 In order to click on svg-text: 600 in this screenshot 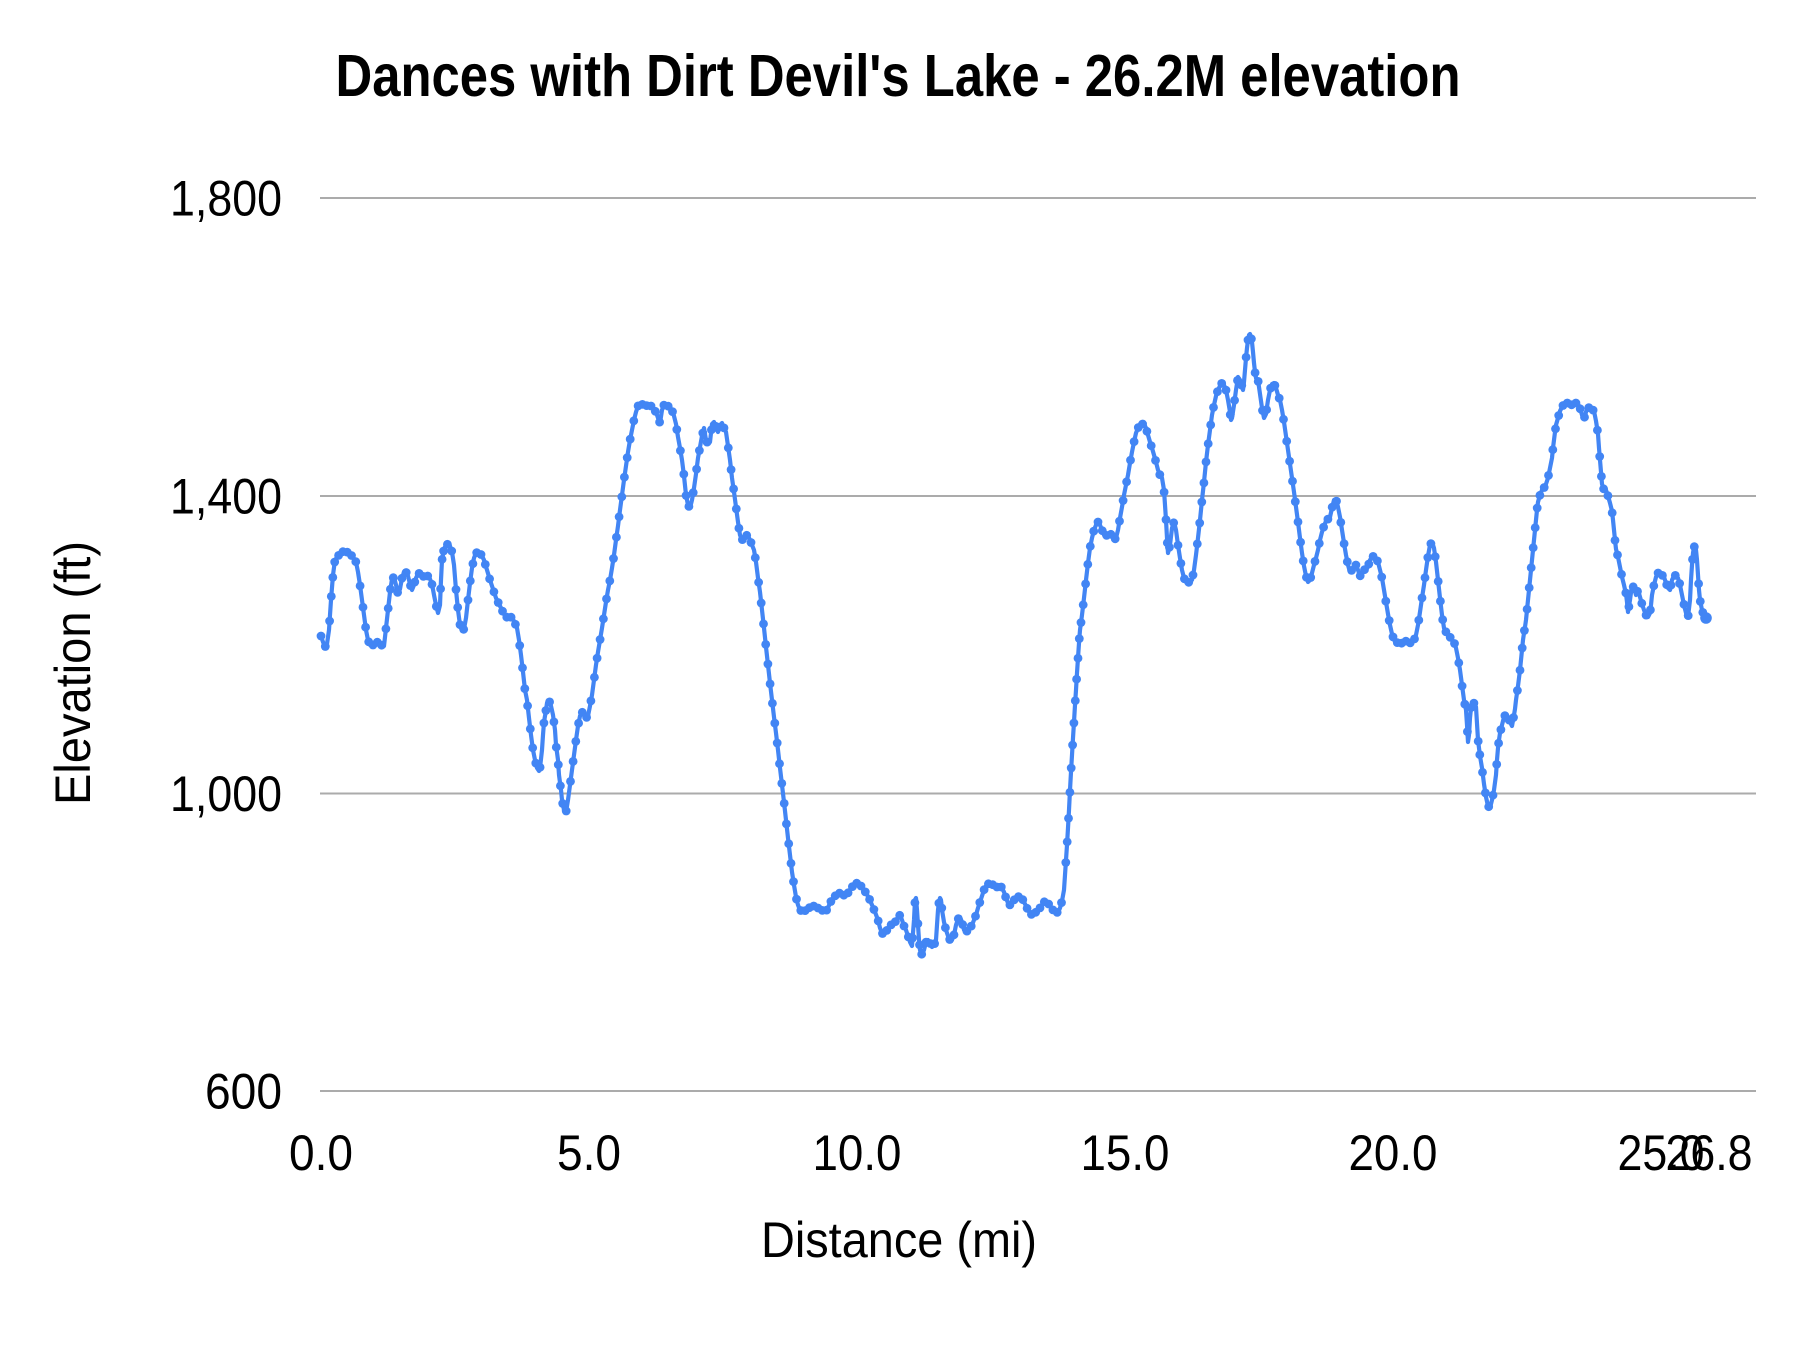, I will do `click(243, 1092)`.